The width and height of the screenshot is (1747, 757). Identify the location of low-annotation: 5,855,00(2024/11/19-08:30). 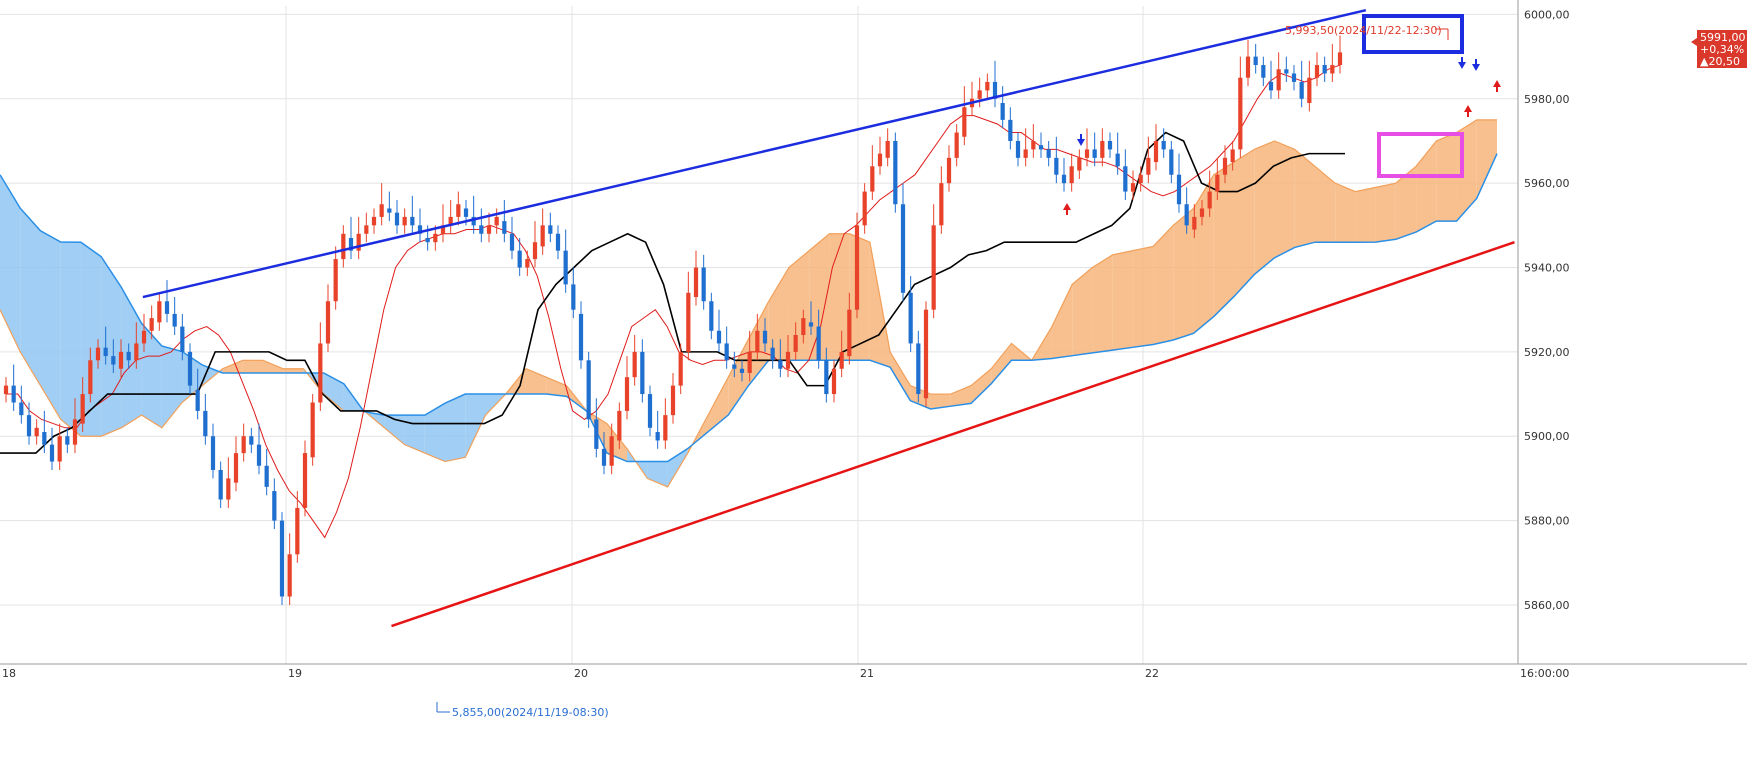
(530, 712).